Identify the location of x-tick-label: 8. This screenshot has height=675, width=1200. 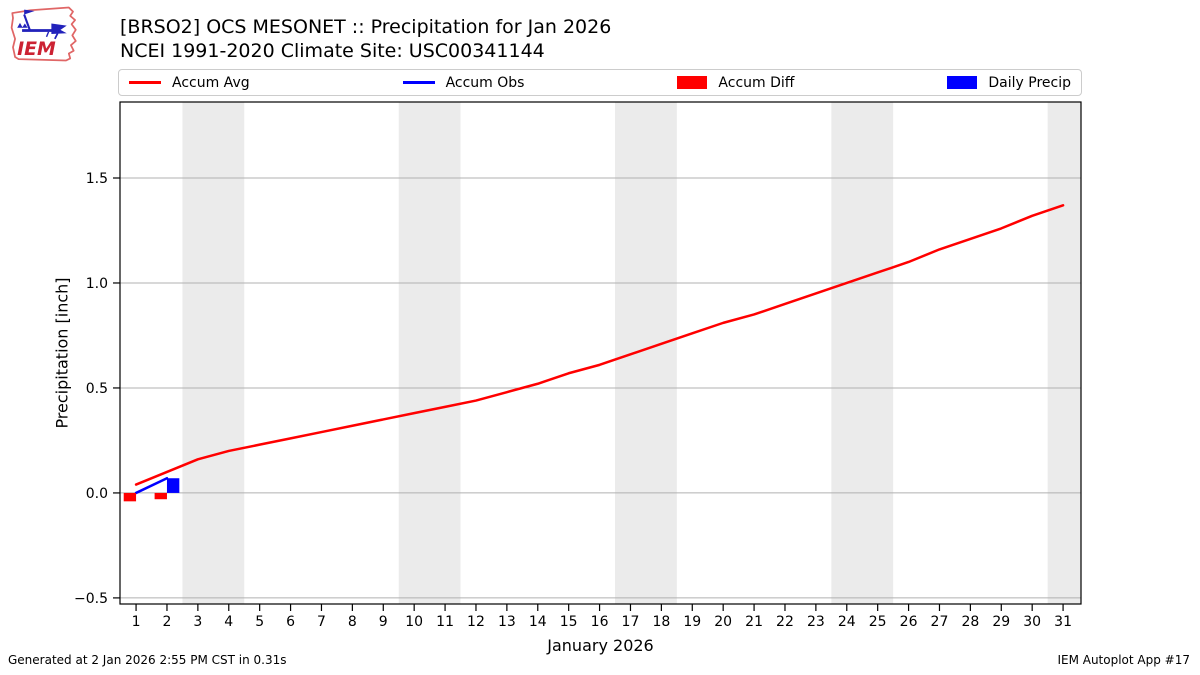
(352, 622).